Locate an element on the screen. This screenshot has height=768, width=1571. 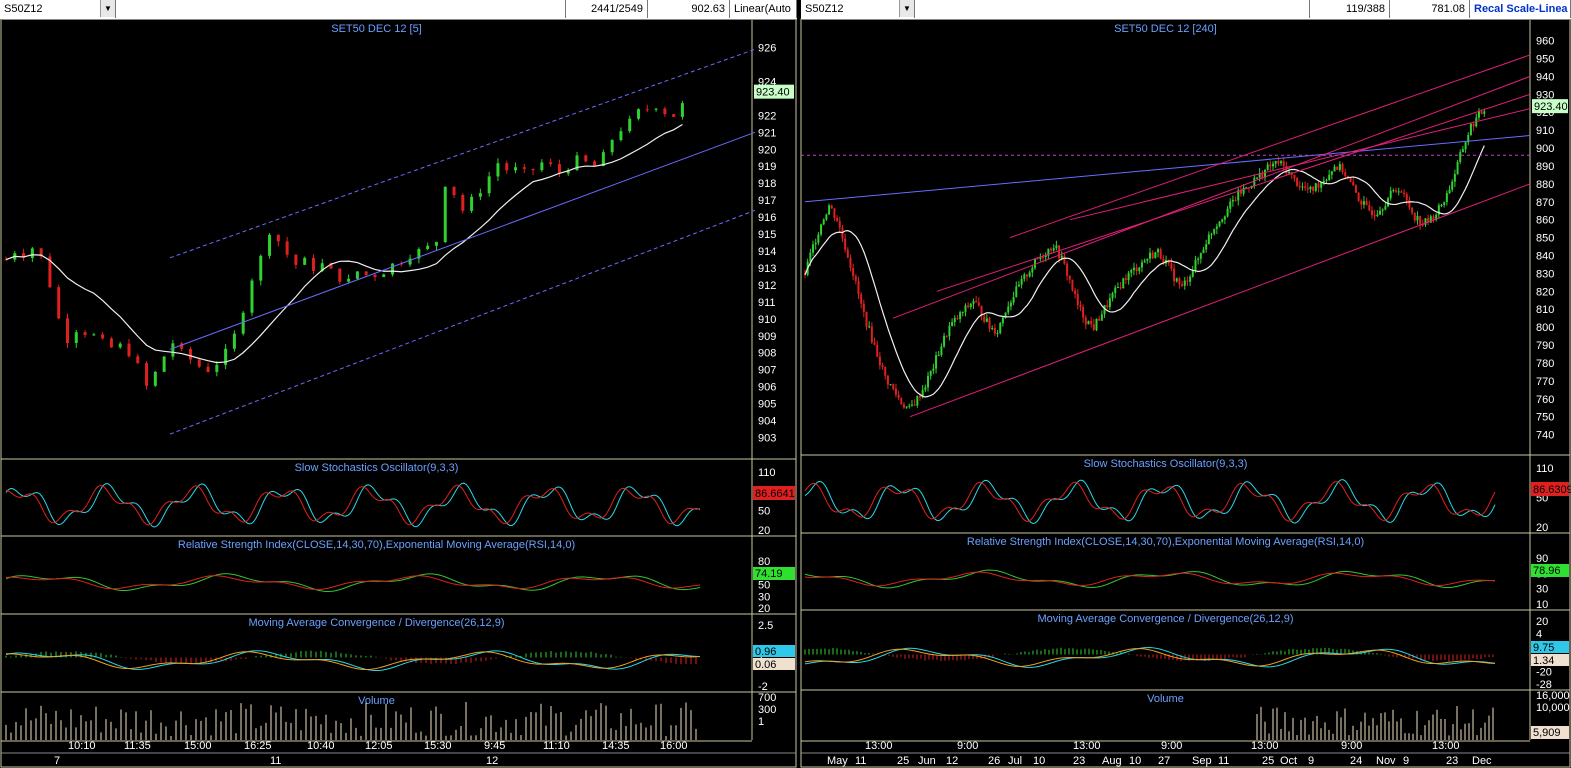
left-stoch-tick-label: 20 is located at coordinates (764, 531).